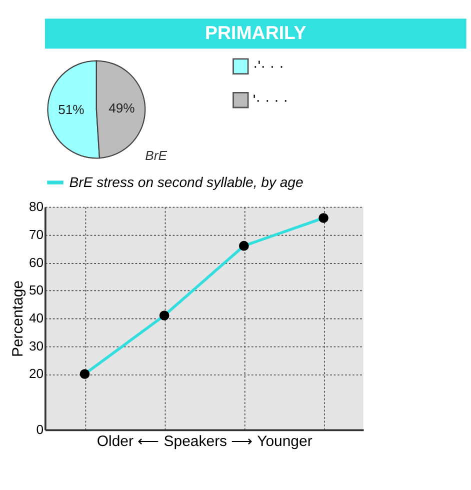 This screenshot has width=471, height=490. I want to click on text: BrE, so click(156, 156).